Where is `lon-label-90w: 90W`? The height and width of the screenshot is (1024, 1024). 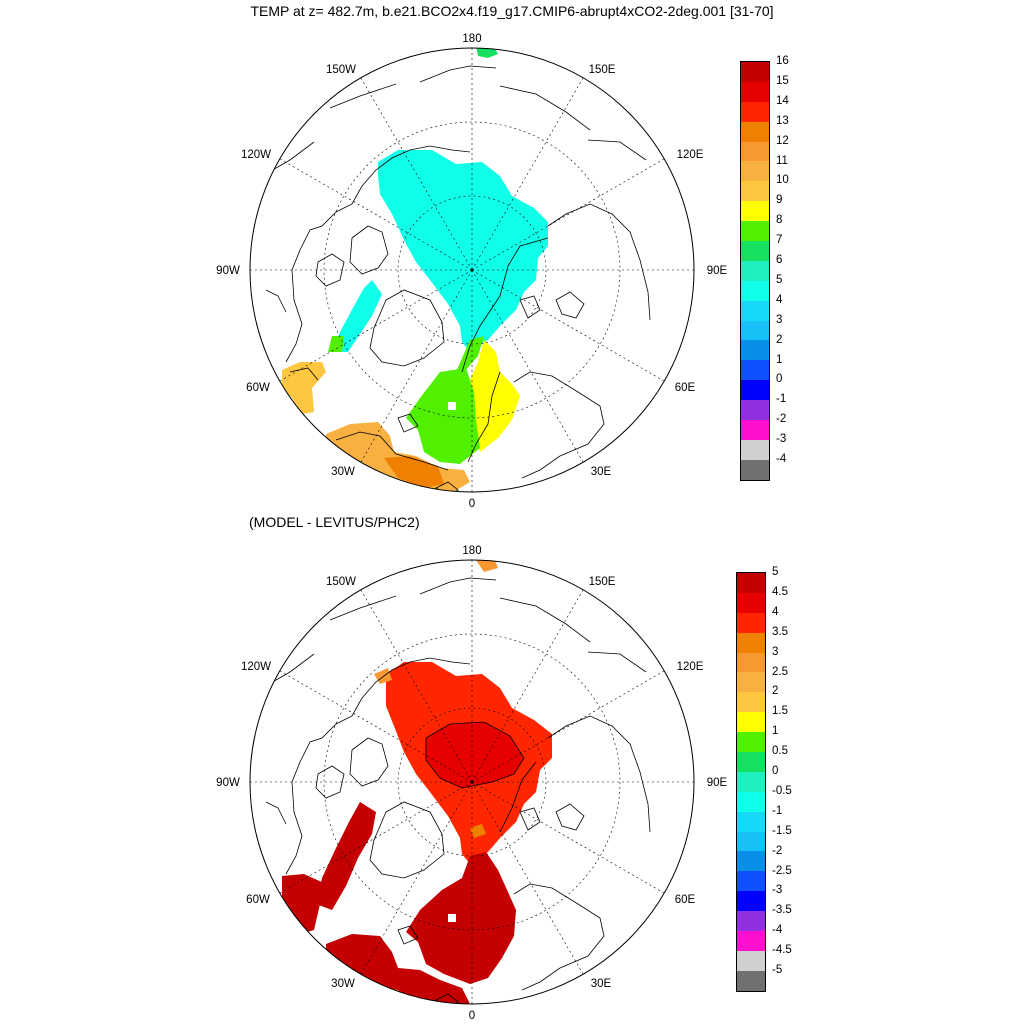 lon-label-90w: 90W is located at coordinates (228, 271).